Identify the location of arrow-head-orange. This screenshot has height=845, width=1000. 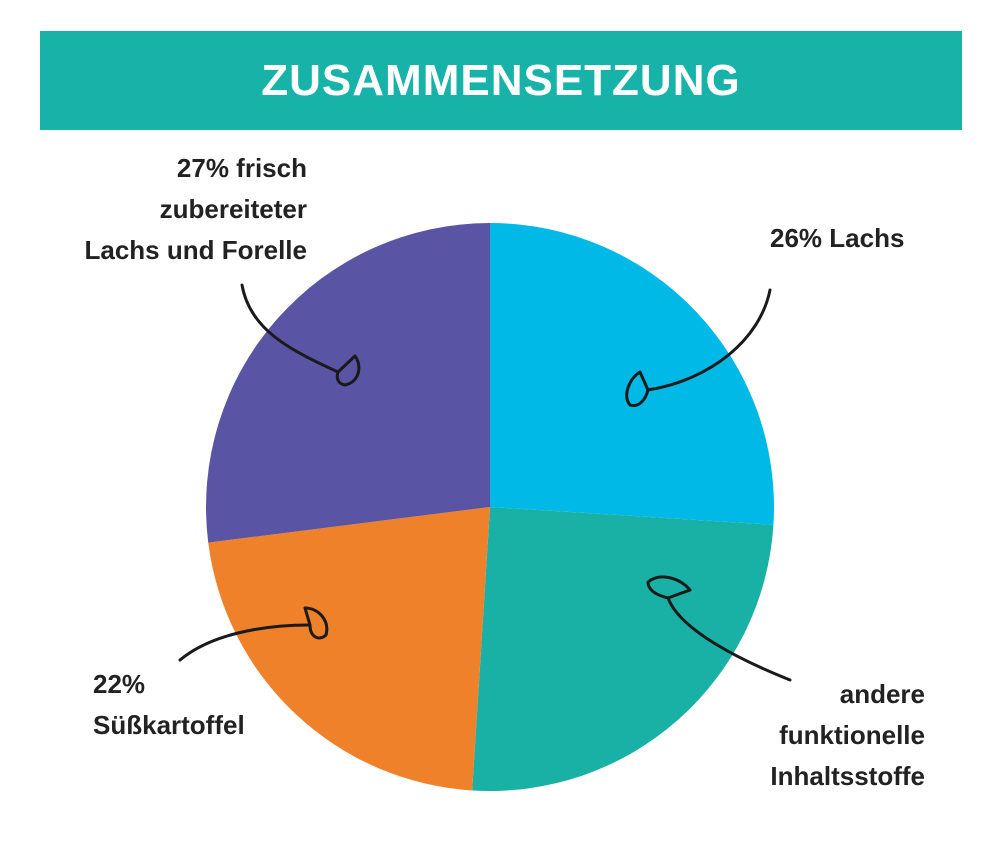
(316, 623).